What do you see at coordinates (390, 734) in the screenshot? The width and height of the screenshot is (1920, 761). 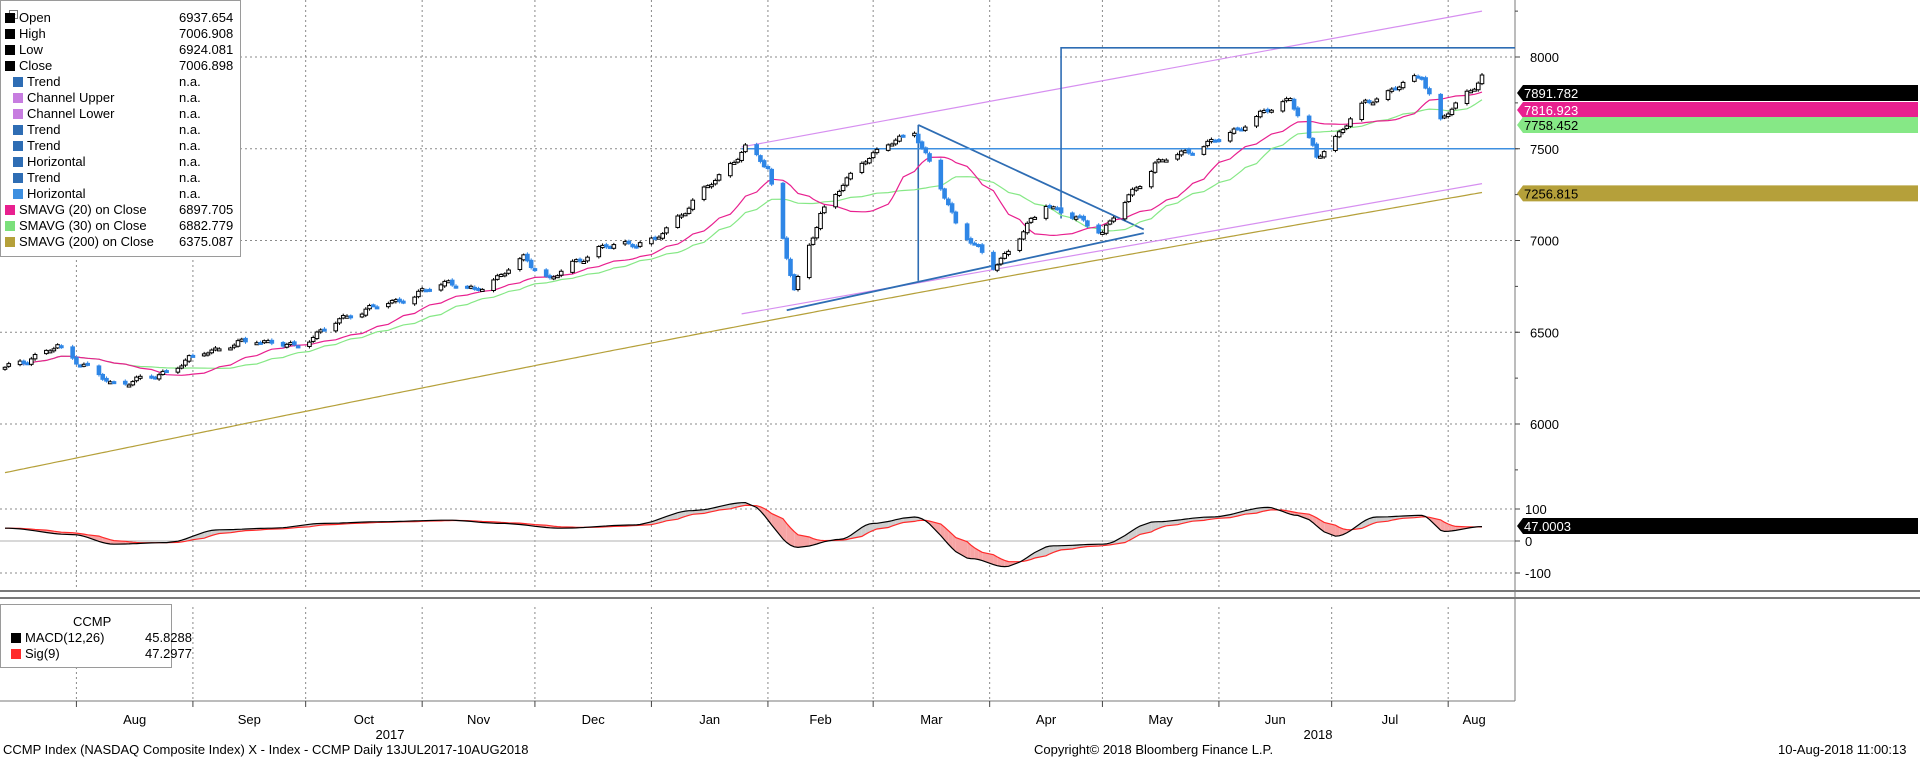 I see `year-label: 2017` at bounding box center [390, 734].